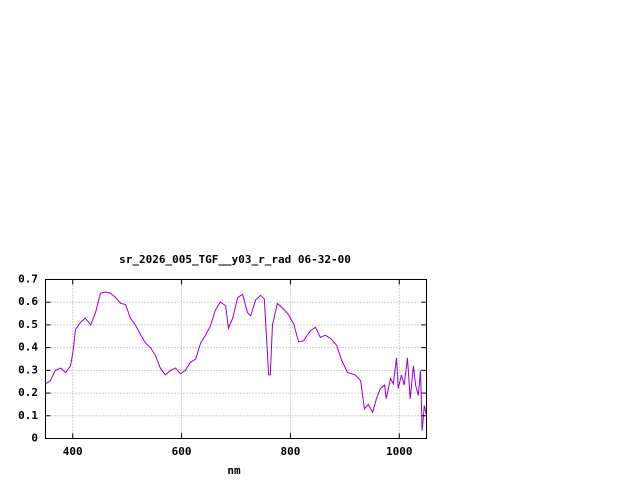 This screenshot has width=640, height=480. What do you see at coordinates (290, 451) in the screenshot?
I see `x-tick-label: 800` at bounding box center [290, 451].